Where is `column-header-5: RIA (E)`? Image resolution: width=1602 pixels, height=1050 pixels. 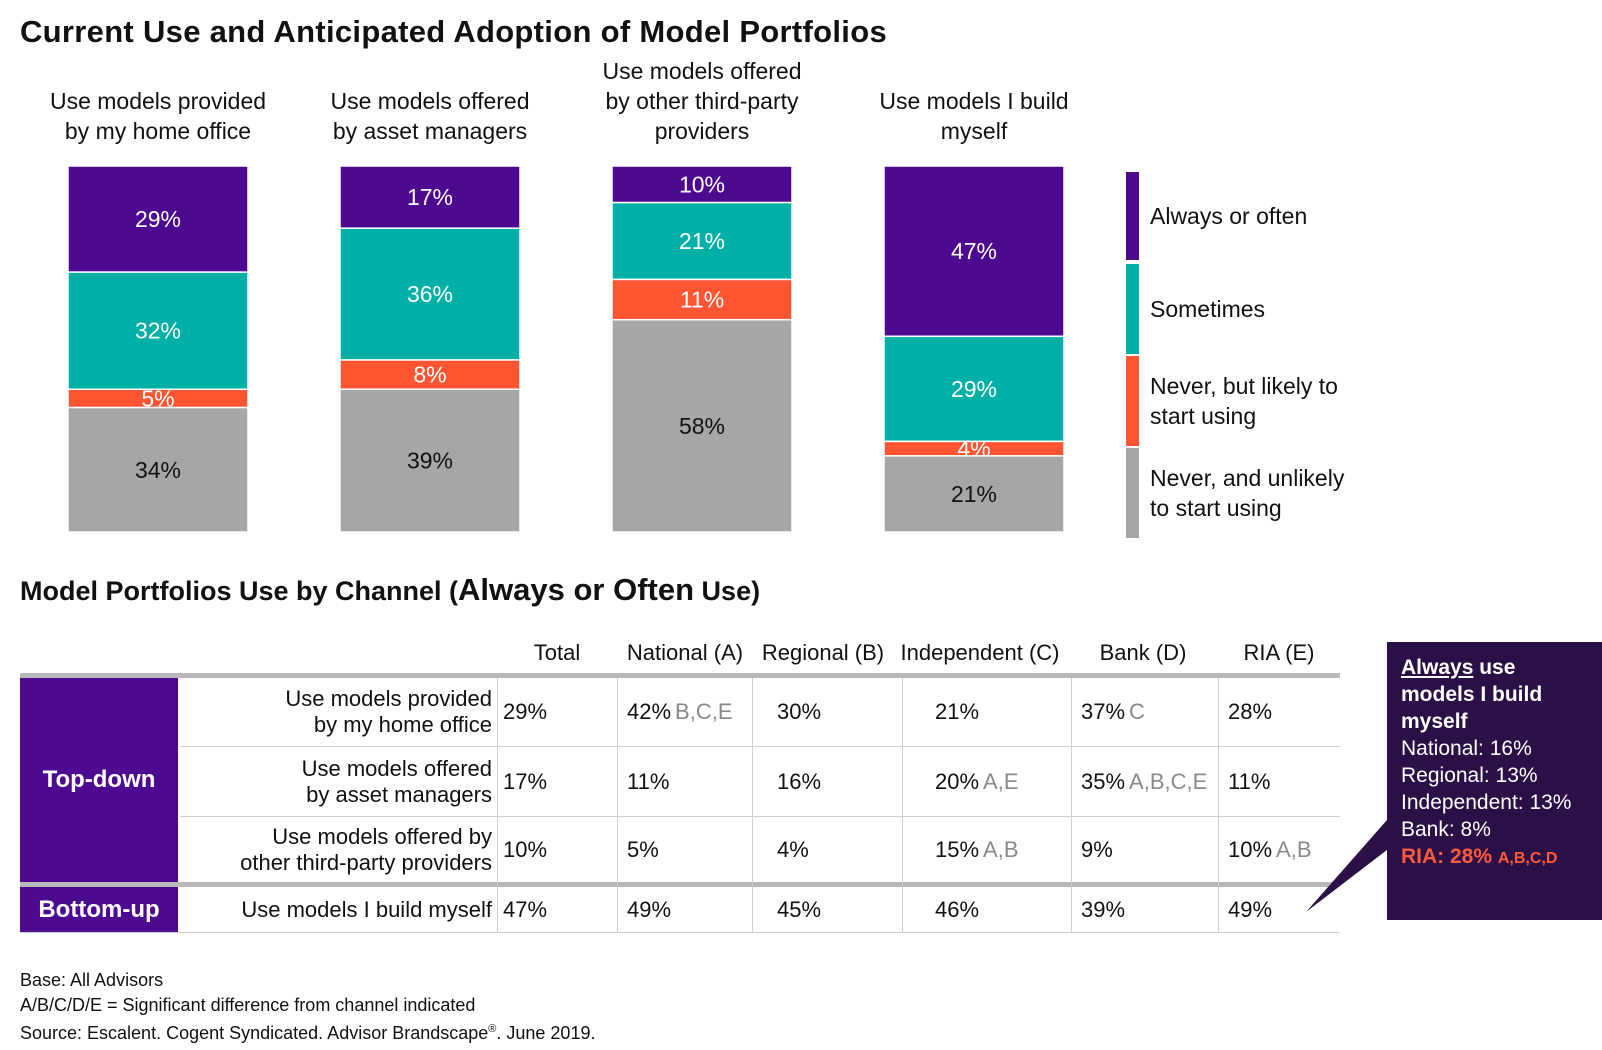 column-header-5: RIA (E) is located at coordinates (1279, 652).